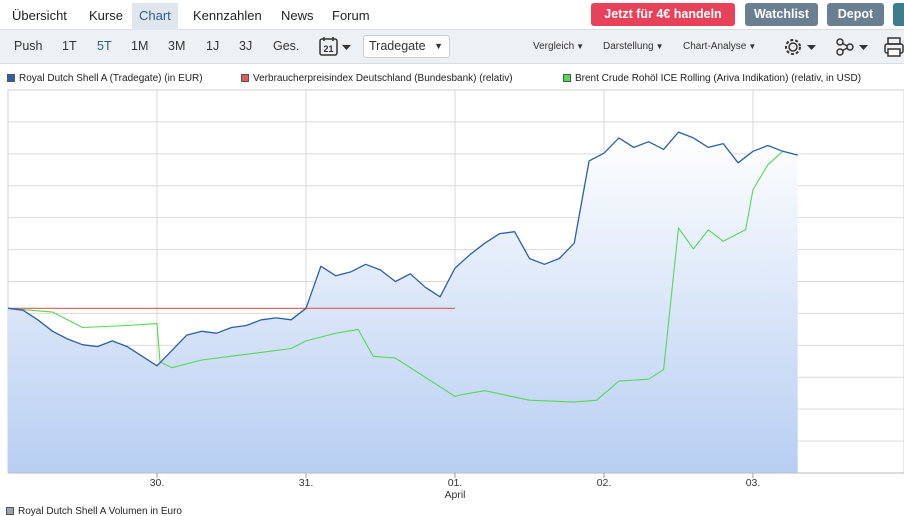  I want to click on tab-uebersicht: Übersicht, so click(39, 15).